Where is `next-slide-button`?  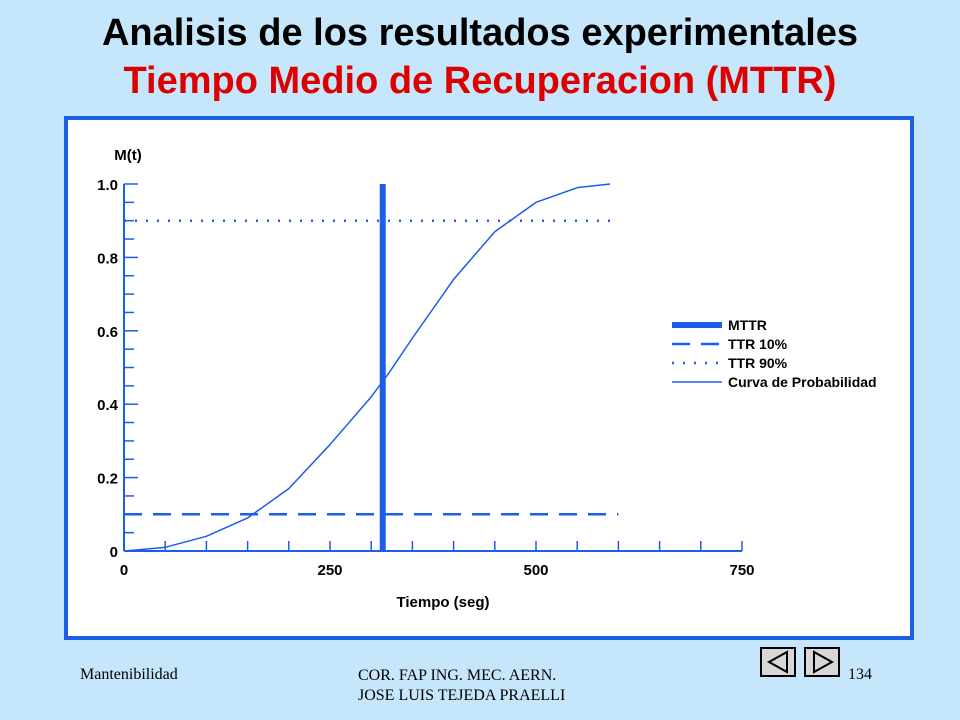 next-slide-button is located at coordinates (822, 662).